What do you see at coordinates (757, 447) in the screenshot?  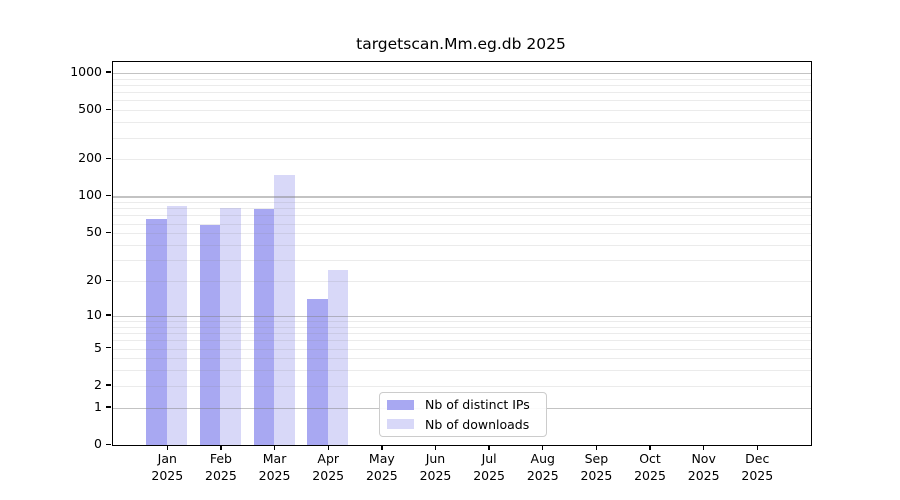 I see `x-tick-mark-dec` at bounding box center [757, 447].